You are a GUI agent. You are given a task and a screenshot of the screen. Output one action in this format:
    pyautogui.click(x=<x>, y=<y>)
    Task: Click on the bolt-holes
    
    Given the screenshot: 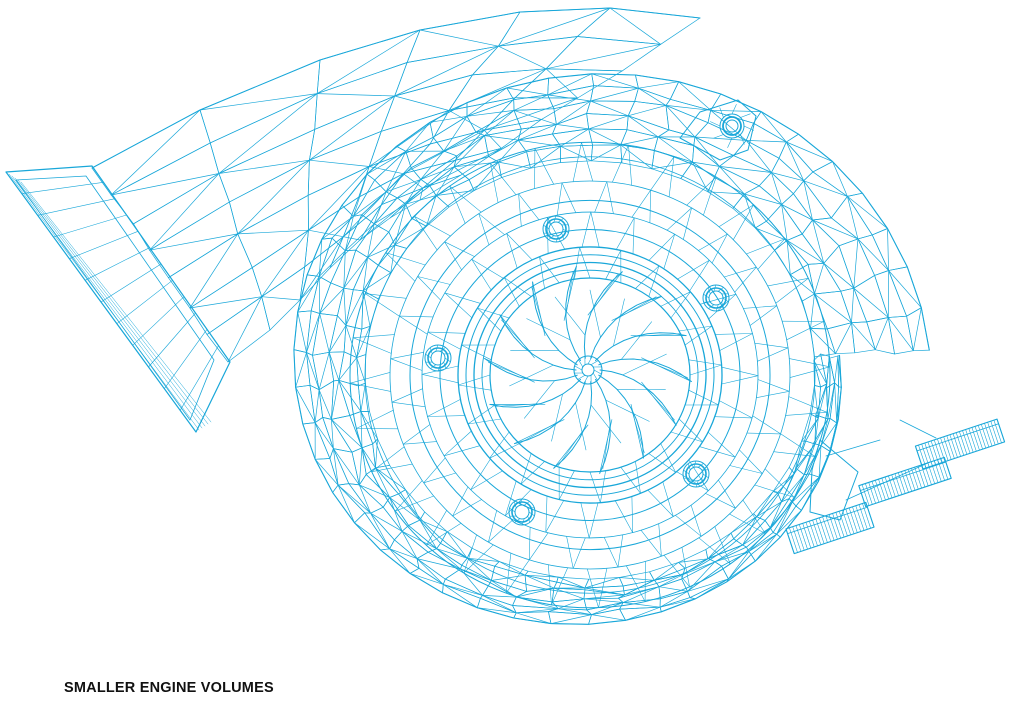 What is the action you would take?
    pyautogui.click(x=577, y=370)
    